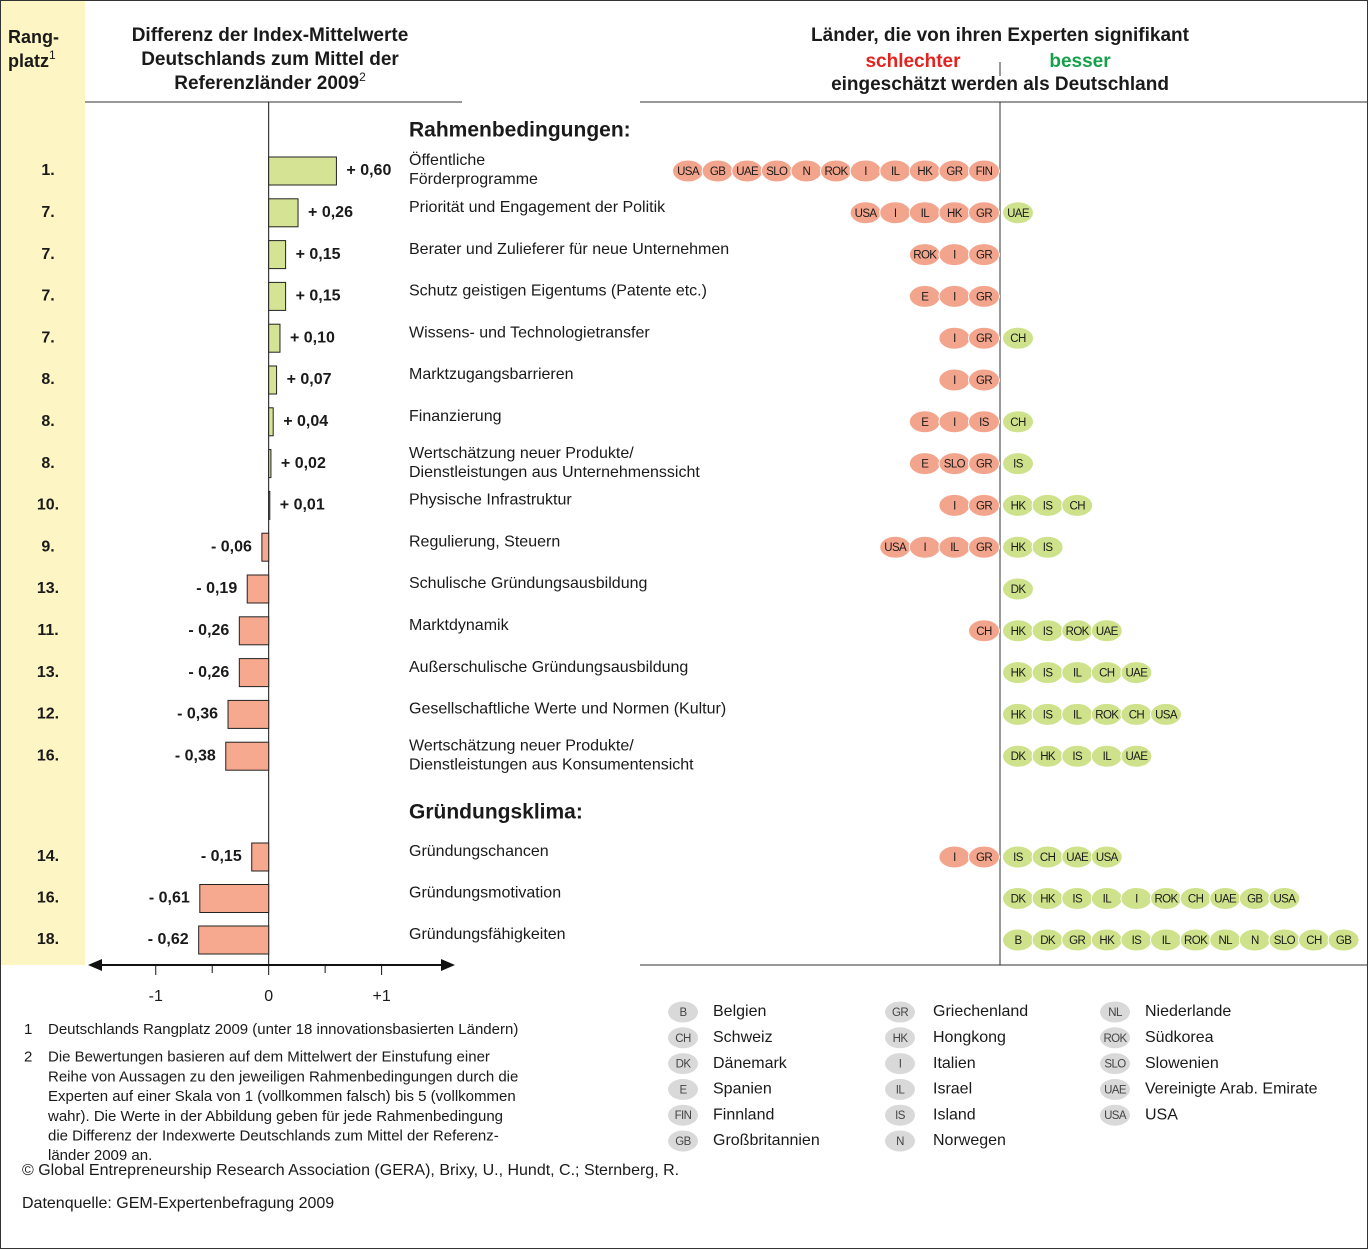 This screenshot has height=1250, width=1369. Describe the element at coordinates (866, 214) in the screenshot. I see `country-code: USA` at that location.